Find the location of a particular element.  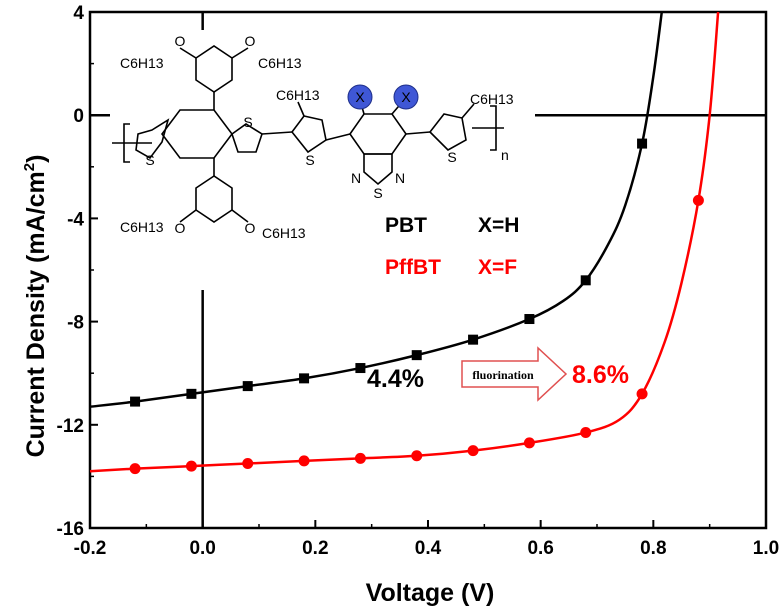

benzothiadiazole is located at coordinates (378, 134).